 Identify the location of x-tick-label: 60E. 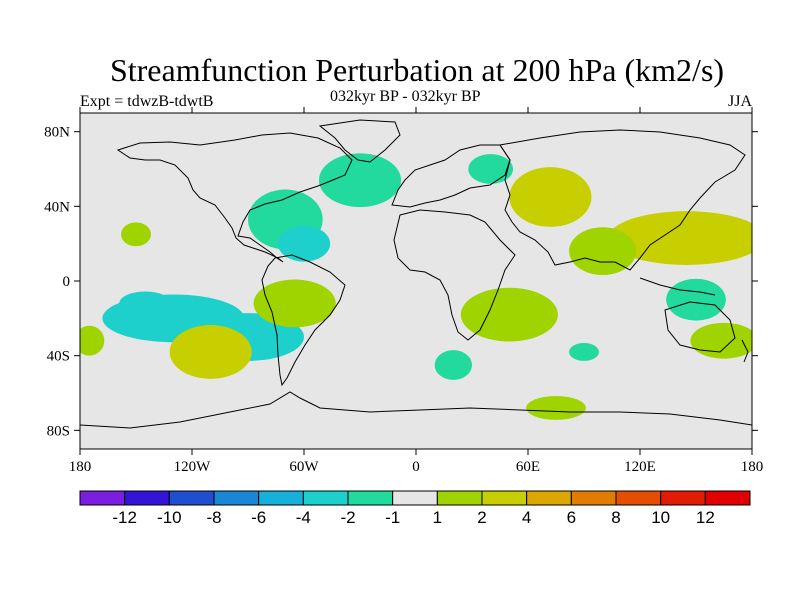
(528, 467).